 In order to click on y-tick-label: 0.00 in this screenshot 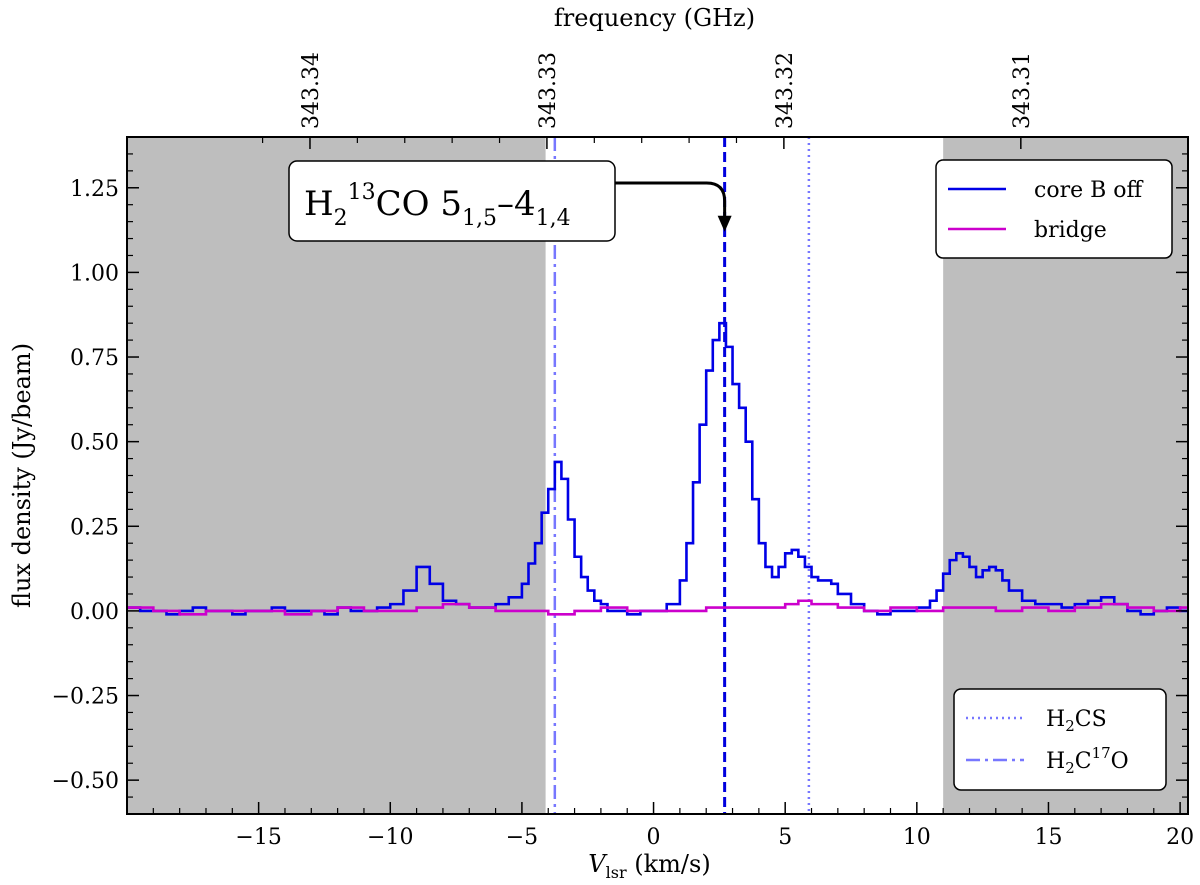, I will do `click(94, 612)`.